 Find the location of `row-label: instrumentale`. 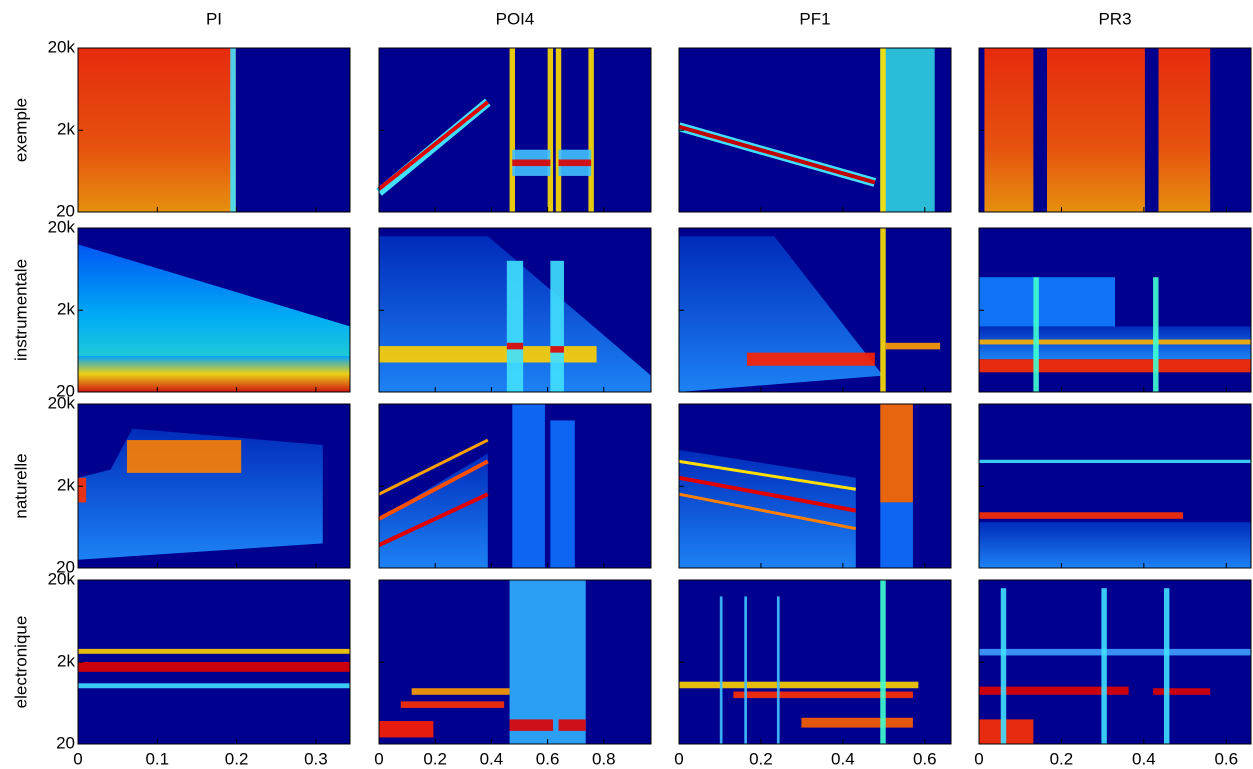

row-label: instrumentale is located at coordinates (20, 310).